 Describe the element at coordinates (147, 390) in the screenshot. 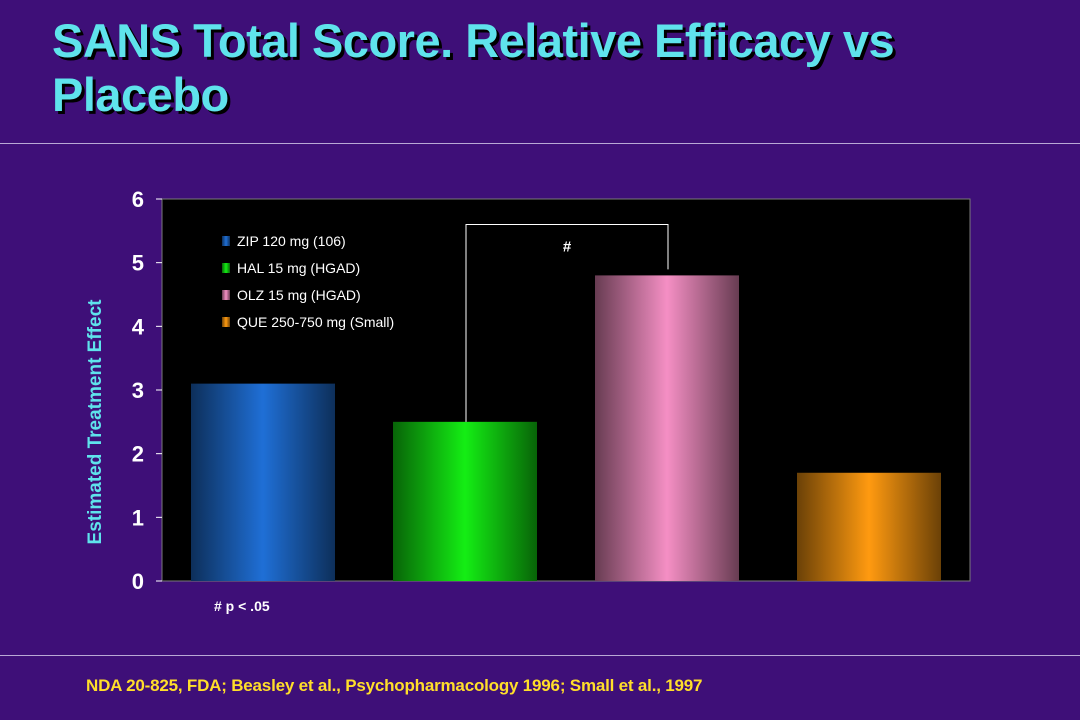

I see `y-axis: 0 1 2 3 4 5 6` at that location.